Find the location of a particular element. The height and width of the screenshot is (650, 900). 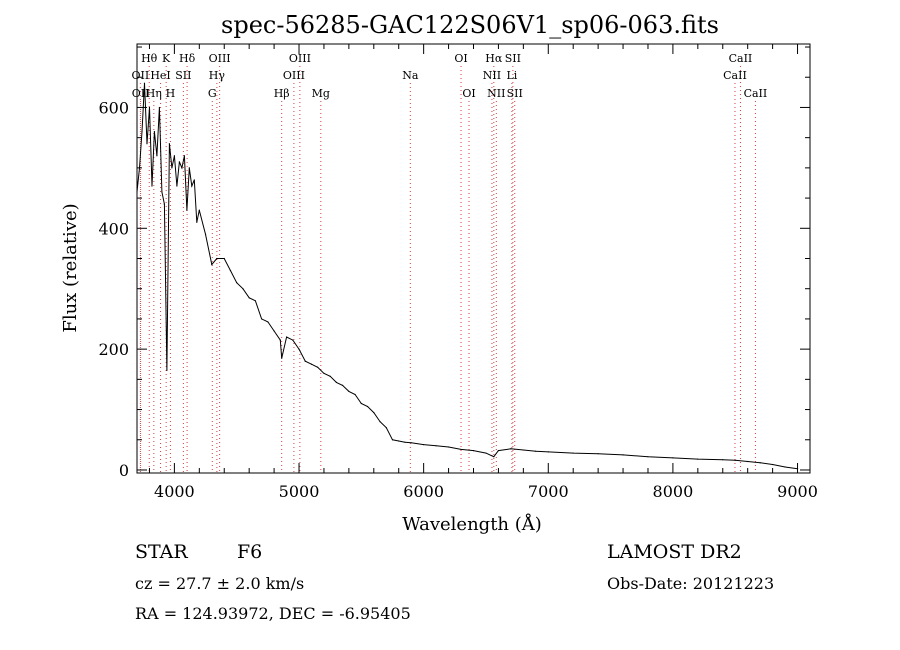

chart-title: spec-56285-GAC122S06V1_sp06-063.fits is located at coordinates (470, 25).